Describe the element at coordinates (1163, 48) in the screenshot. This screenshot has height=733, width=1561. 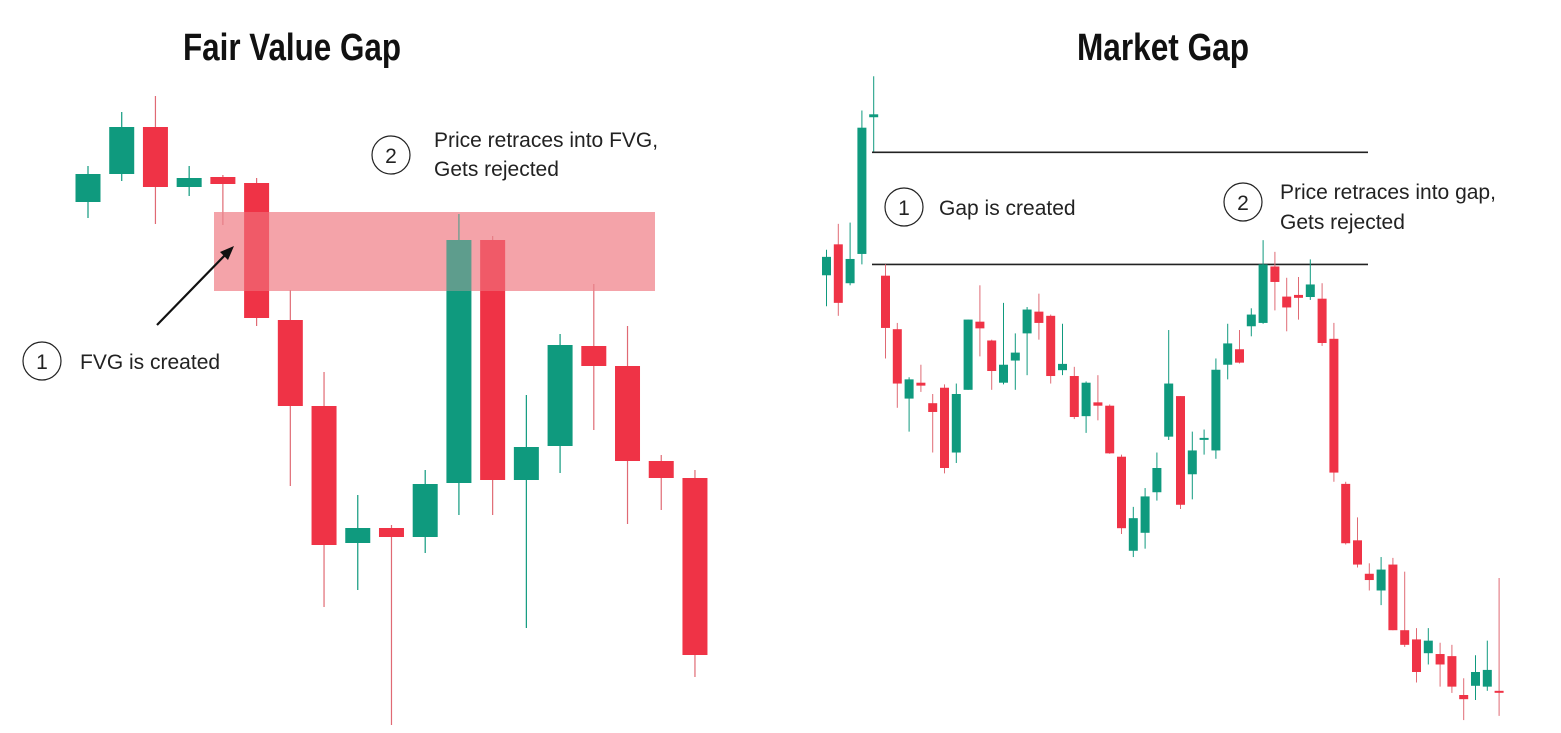
I see `market-gap-chart-title: Market Gap` at that location.